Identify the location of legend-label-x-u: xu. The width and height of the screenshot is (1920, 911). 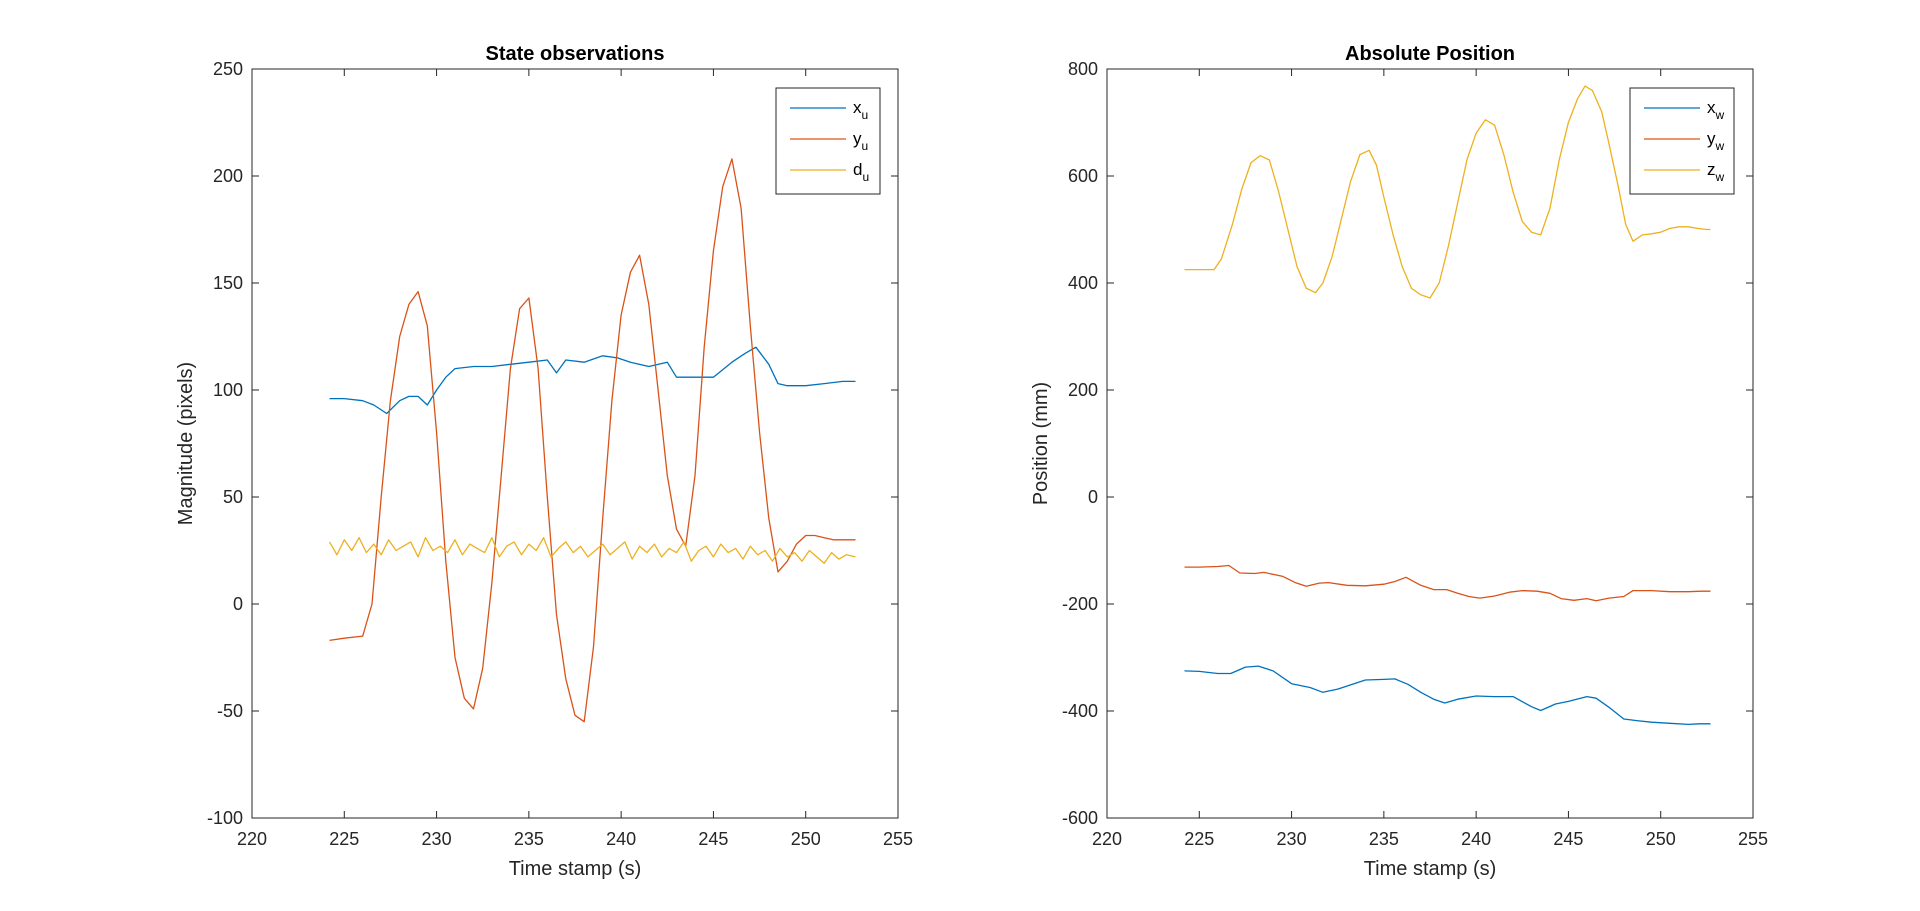
(860, 110).